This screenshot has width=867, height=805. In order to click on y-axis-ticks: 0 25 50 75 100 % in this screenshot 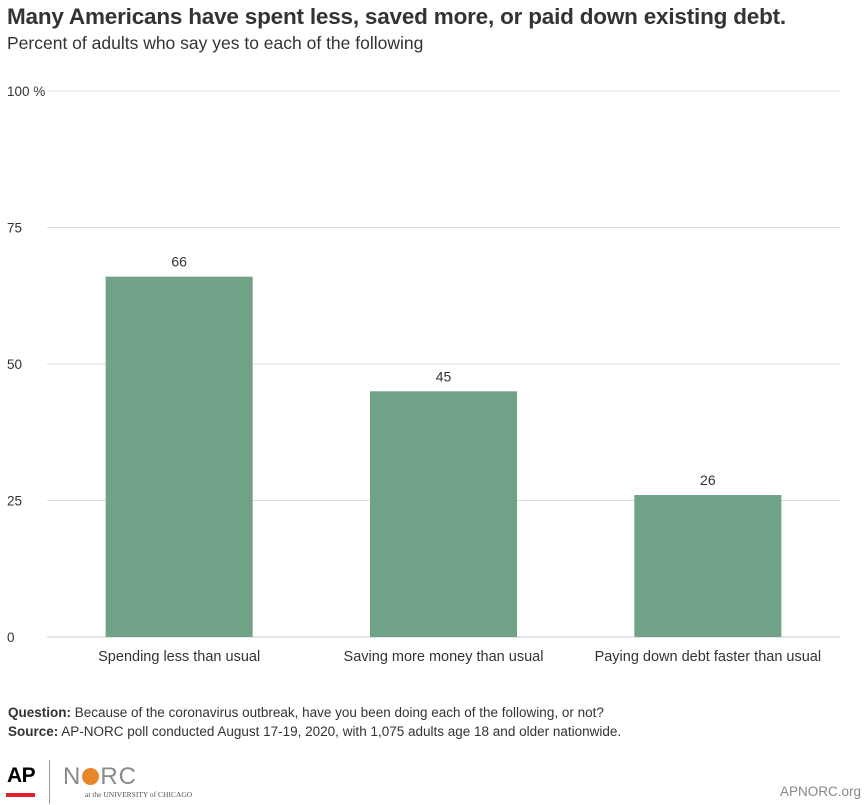, I will do `click(26, 364)`.